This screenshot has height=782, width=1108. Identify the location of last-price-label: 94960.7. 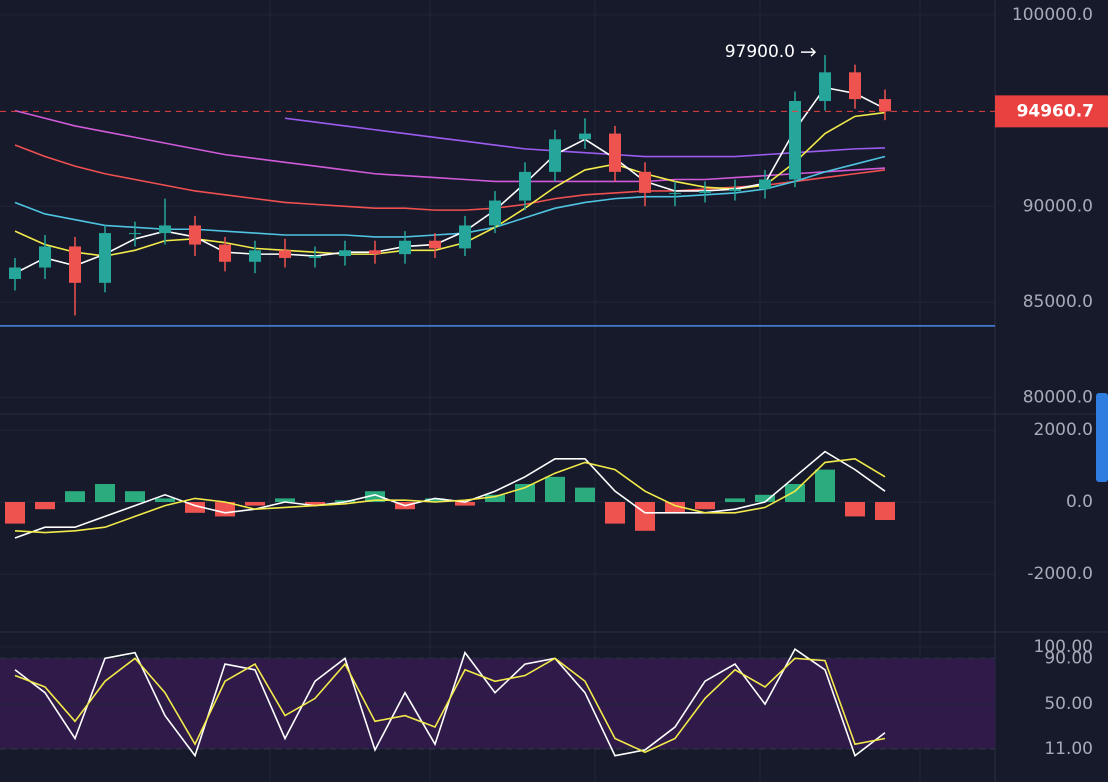
(1055, 111).